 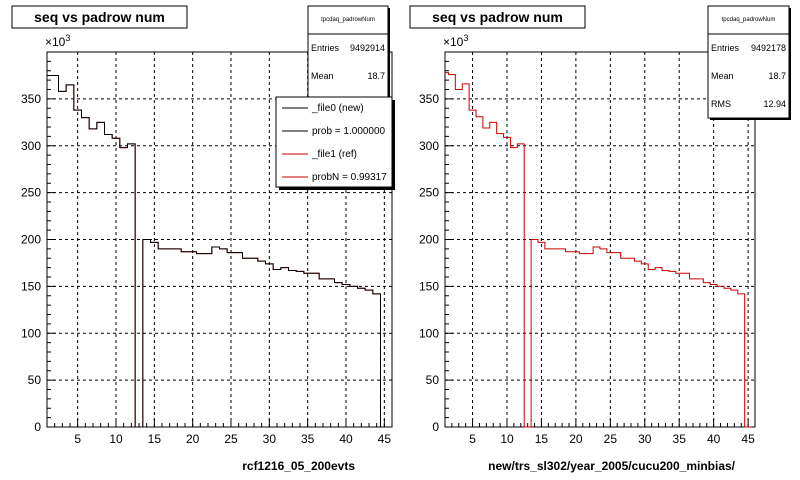 I want to click on stats-value: 9492178, so click(x=768, y=48).